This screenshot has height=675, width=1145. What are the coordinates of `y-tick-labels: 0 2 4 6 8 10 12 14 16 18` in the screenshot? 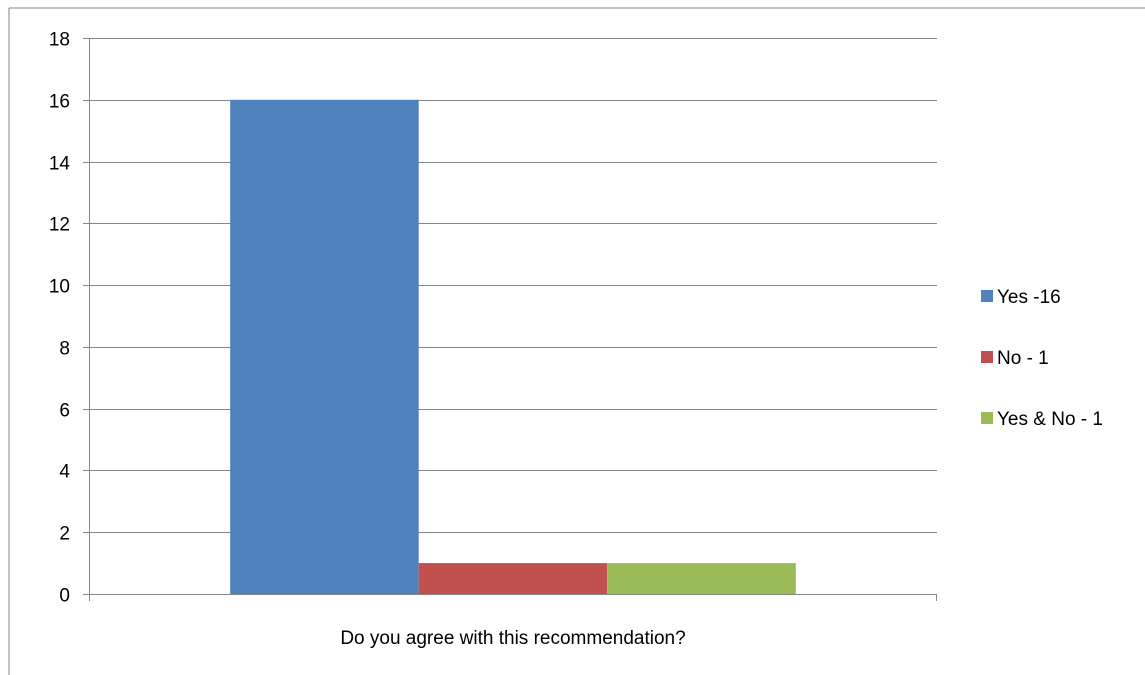 It's located at (60, 318).